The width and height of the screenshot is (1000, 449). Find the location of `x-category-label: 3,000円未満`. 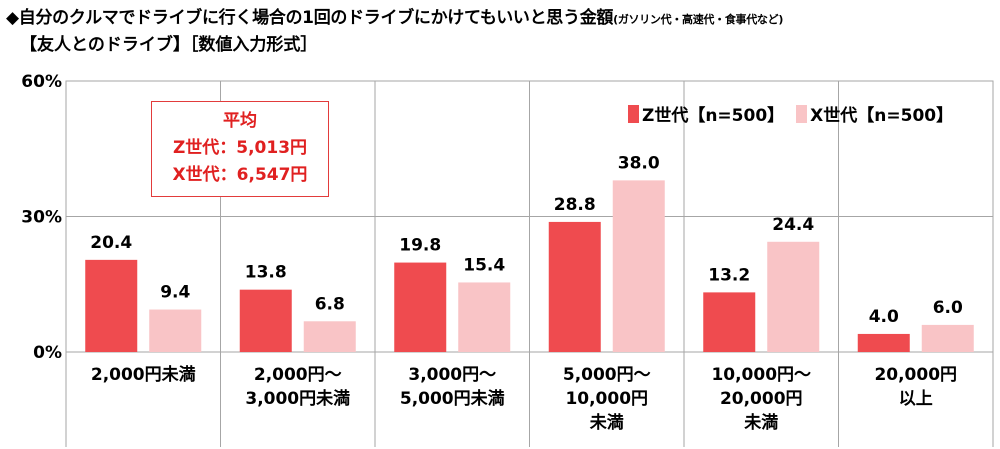

x-category-label: 3,000円未満 is located at coordinates (297, 398).